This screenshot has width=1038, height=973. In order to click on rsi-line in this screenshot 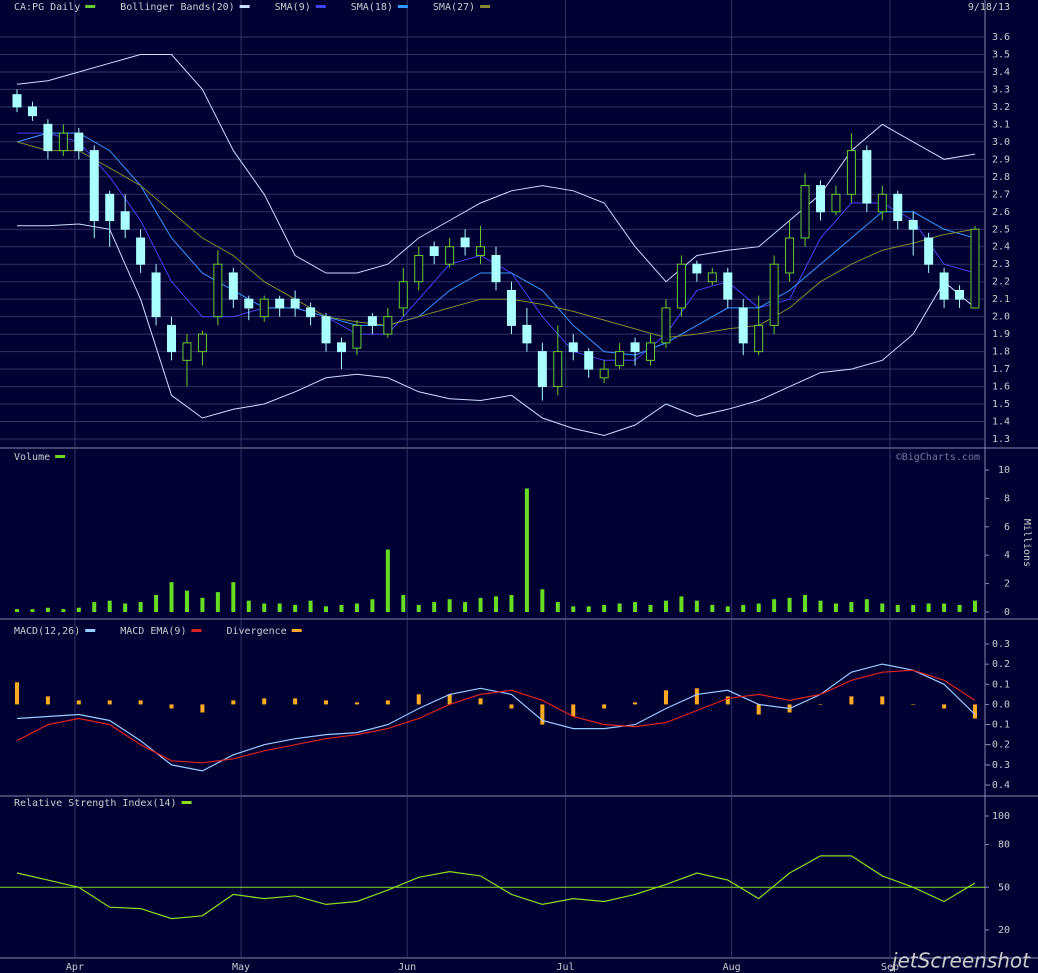, I will do `click(496, 887)`.